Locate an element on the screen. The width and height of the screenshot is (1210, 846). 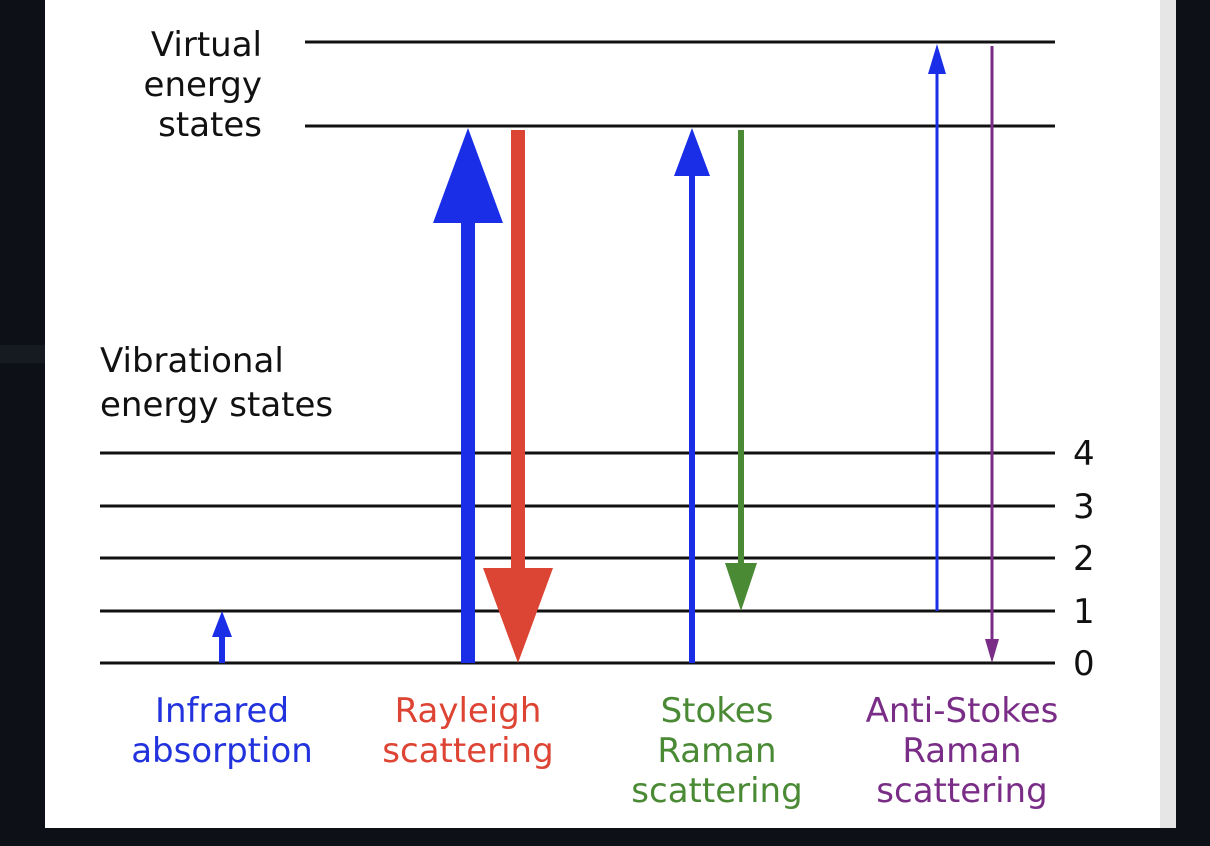
virtual-label: Virtual is located at coordinates (206, 45).